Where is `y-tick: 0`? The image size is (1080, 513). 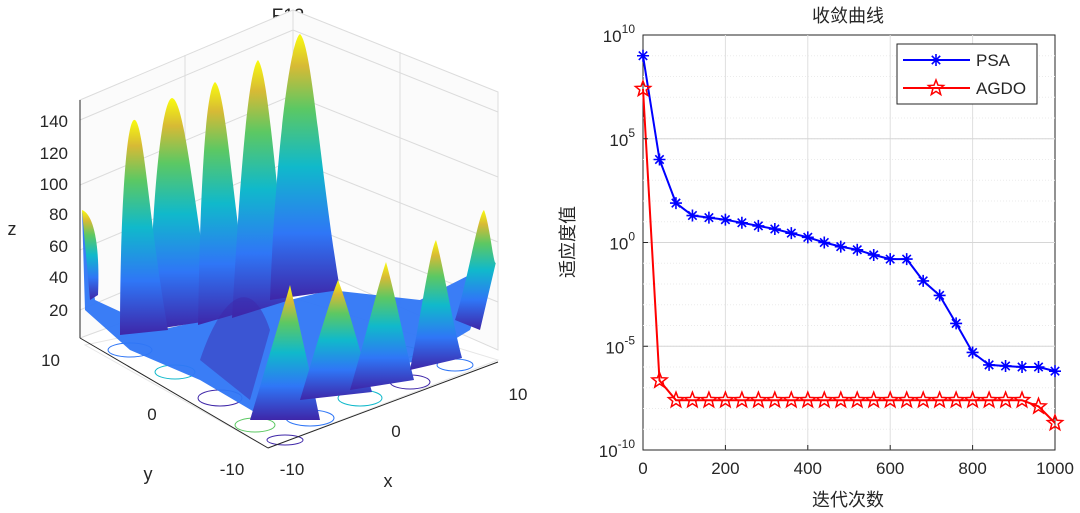
y-tick: 0 is located at coordinates (151, 414).